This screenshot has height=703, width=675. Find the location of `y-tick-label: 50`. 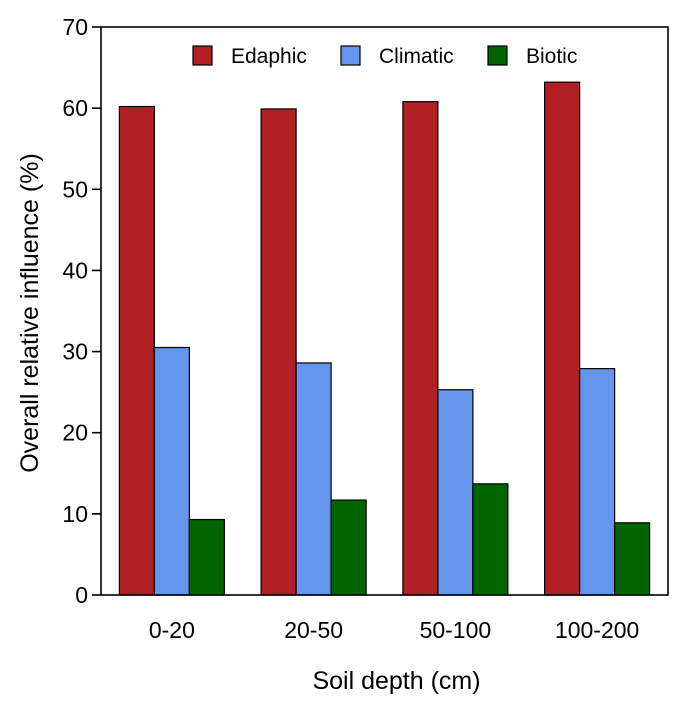

y-tick-label: 50 is located at coordinates (75, 189).